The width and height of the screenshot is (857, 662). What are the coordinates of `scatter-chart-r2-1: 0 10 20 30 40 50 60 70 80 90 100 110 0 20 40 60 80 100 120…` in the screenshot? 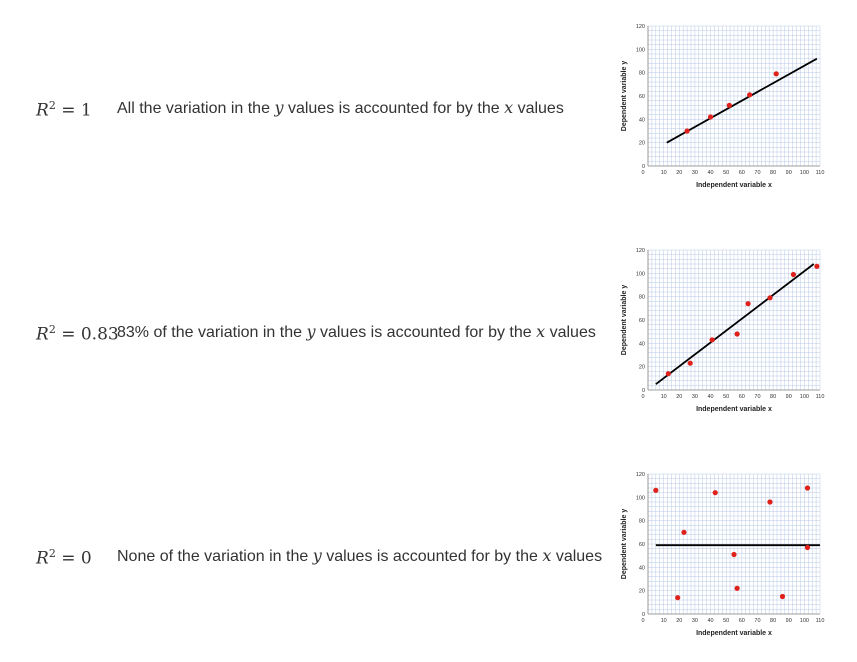 It's located at (723, 106).